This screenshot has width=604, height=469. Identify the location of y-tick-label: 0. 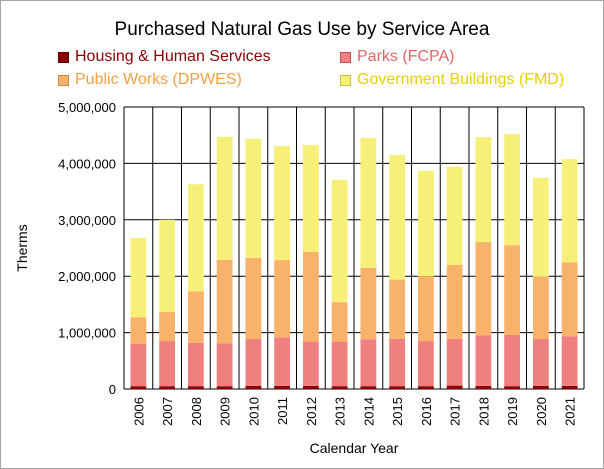
(112, 389).